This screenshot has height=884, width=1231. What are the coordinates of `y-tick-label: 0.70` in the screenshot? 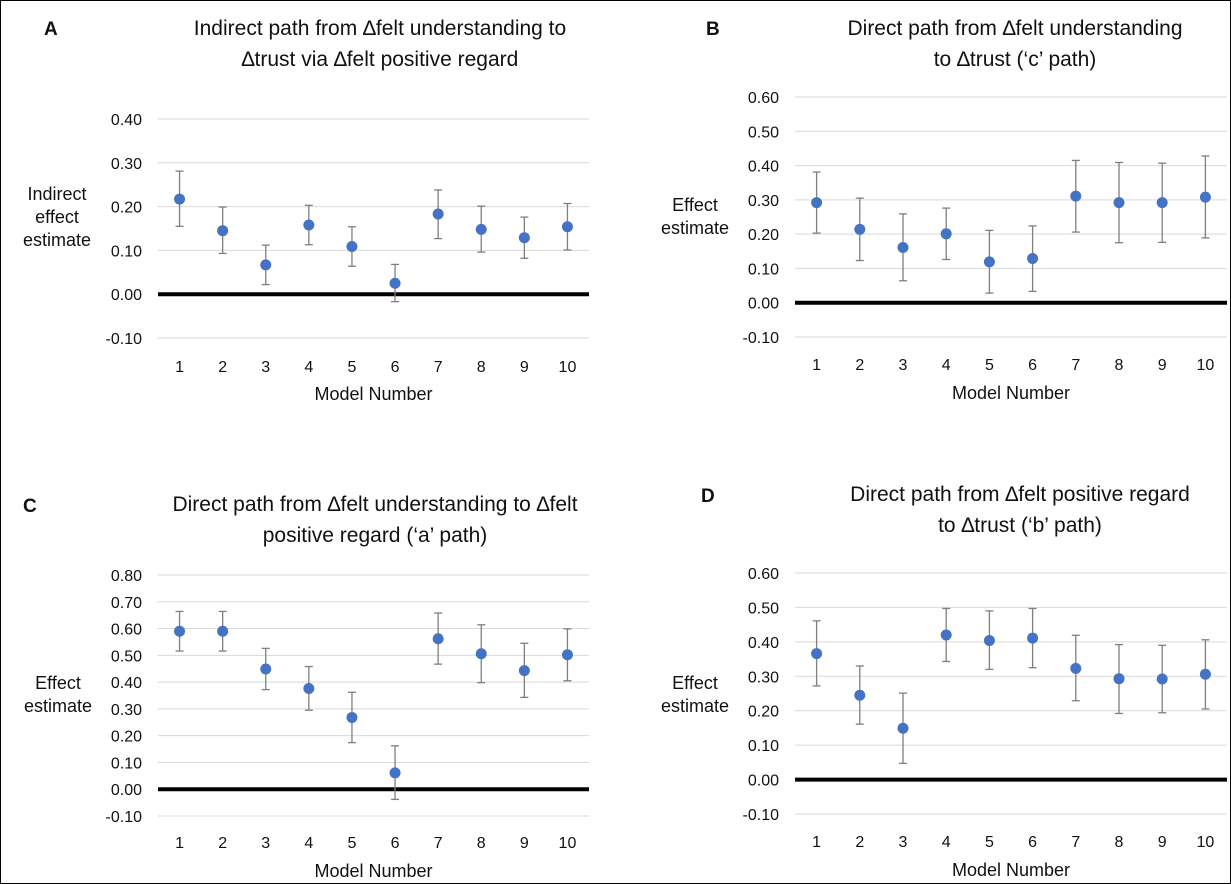 It's located at (126, 603).